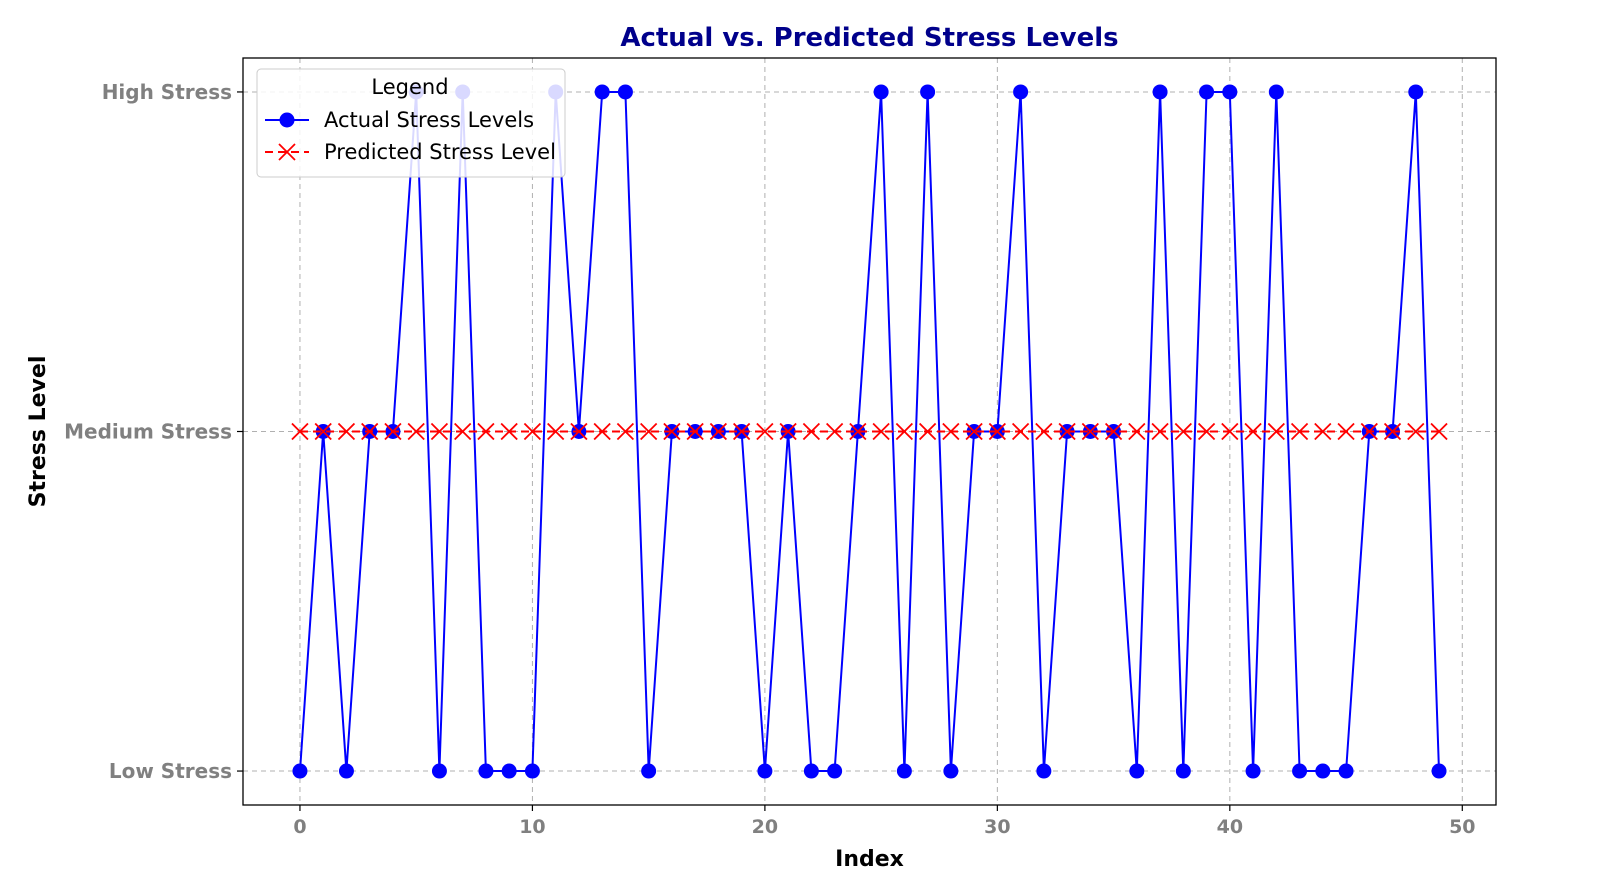 This screenshot has height=887, width=1597. What do you see at coordinates (884, 821) in the screenshot?
I see `x-axis: 0 10 20 30 40 50` at bounding box center [884, 821].